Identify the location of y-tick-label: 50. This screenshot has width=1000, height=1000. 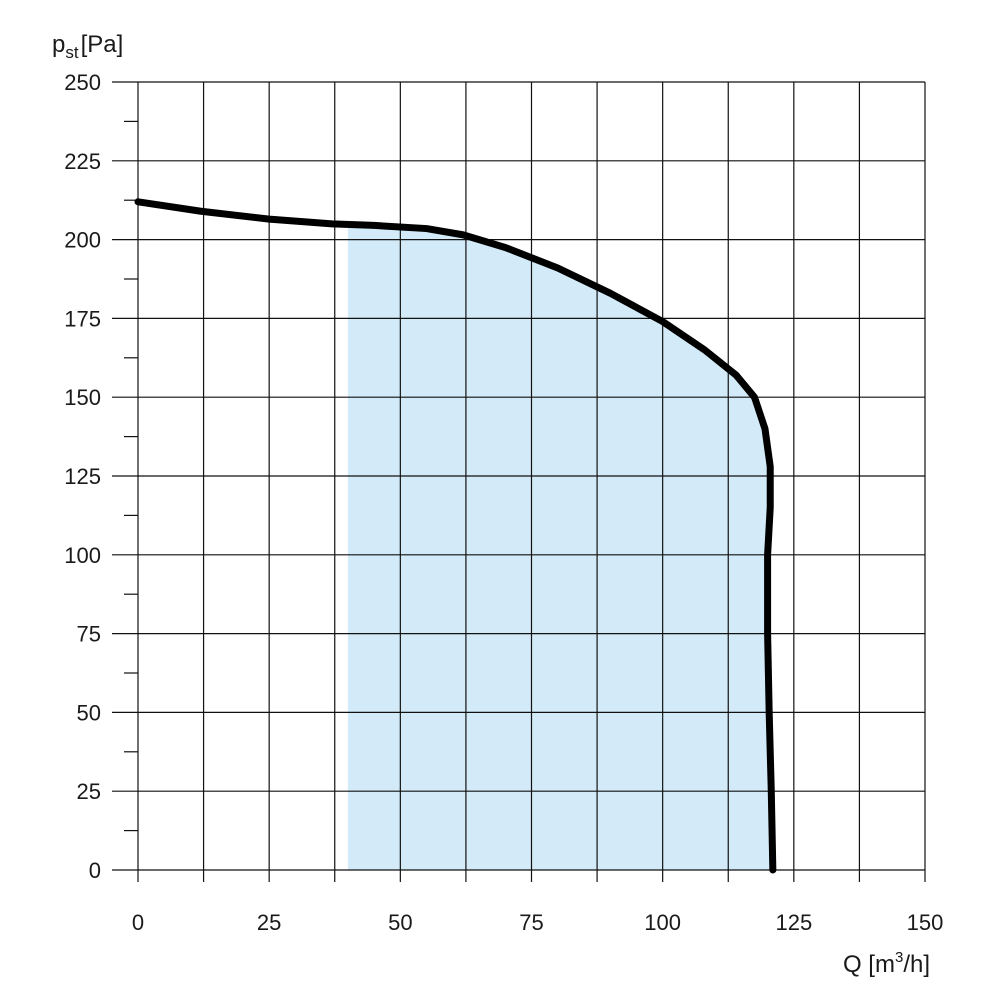
(89, 712).